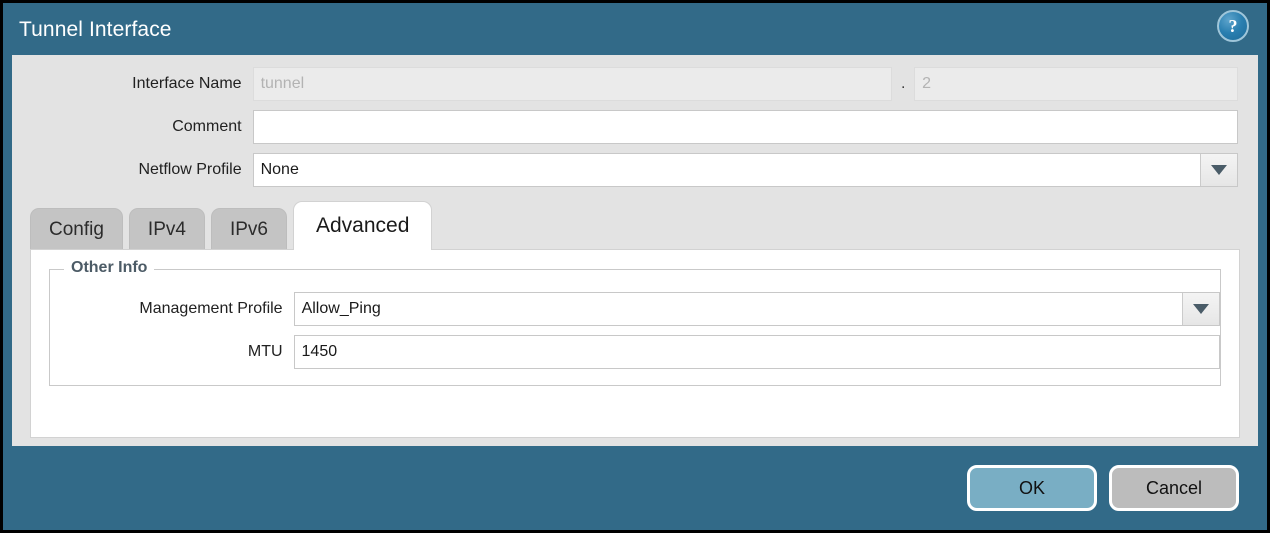 The height and width of the screenshot is (533, 1270). What do you see at coordinates (265, 351) in the screenshot?
I see `mtu-label: MTU` at bounding box center [265, 351].